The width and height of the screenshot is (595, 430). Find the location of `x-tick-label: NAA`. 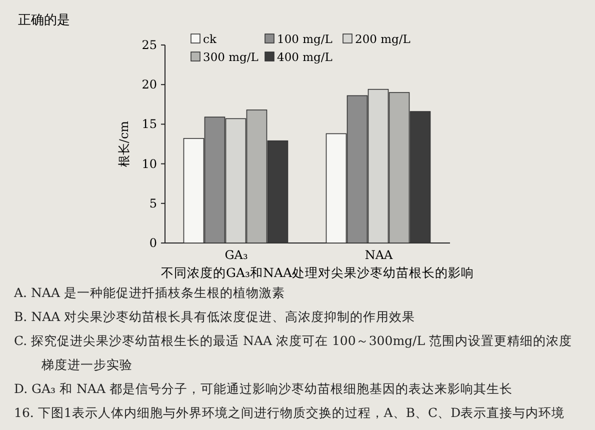

x-tick-label: NAA is located at coordinates (378, 255).